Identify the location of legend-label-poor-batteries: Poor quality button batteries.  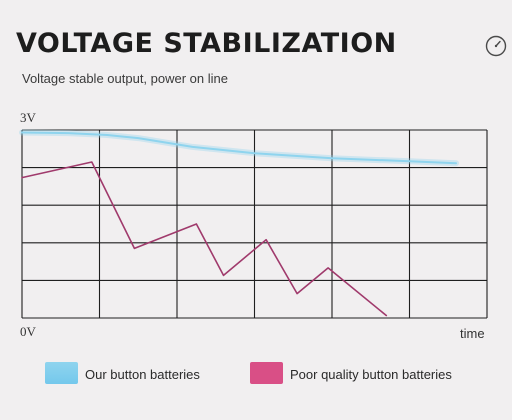
(371, 374).